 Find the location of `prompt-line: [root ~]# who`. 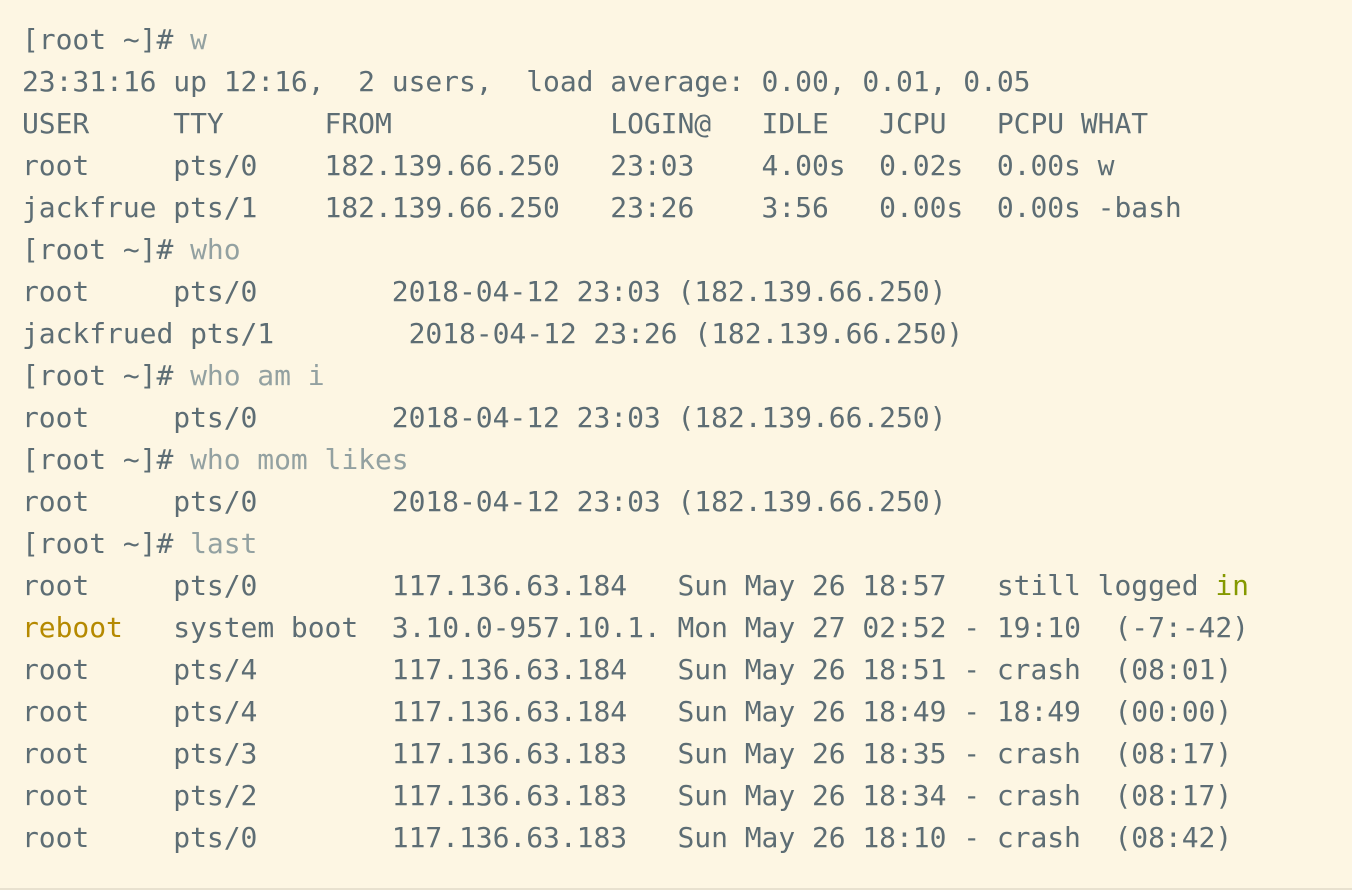

prompt-line: [root ~]# who is located at coordinates (635, 250).